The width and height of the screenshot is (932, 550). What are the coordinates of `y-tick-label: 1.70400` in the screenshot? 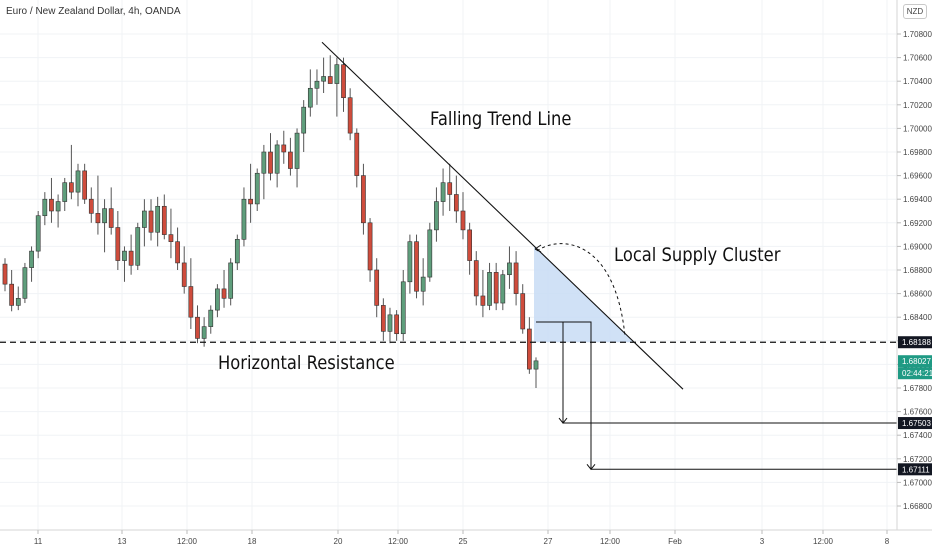 It's located at (917, 81).